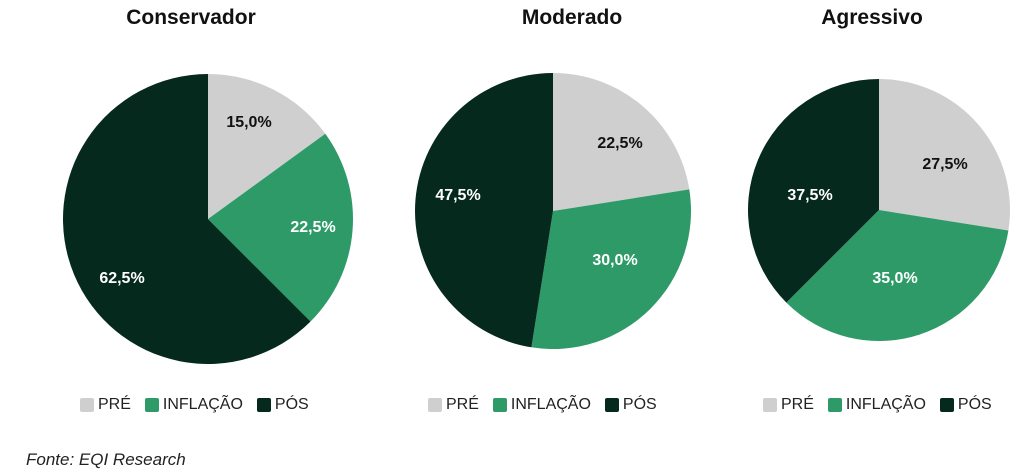 This screenshot has width=1024, height=472. What do you see at coordinates (457, 195) in the screenshot?
I see `slice-value-label: 47,5%` at bounding box center [457, 195].